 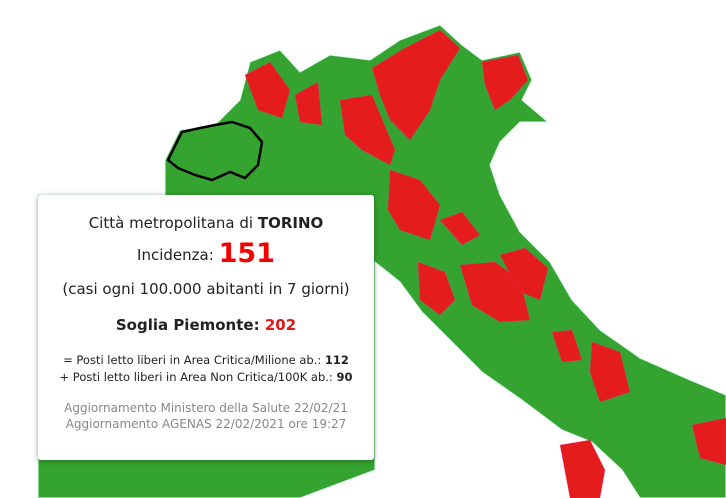 What do you see at coordinates (206, 325) in the screenshot?
I see `threshold-line: Soglia Piemonte: 202` at bounding box center [206, 325].